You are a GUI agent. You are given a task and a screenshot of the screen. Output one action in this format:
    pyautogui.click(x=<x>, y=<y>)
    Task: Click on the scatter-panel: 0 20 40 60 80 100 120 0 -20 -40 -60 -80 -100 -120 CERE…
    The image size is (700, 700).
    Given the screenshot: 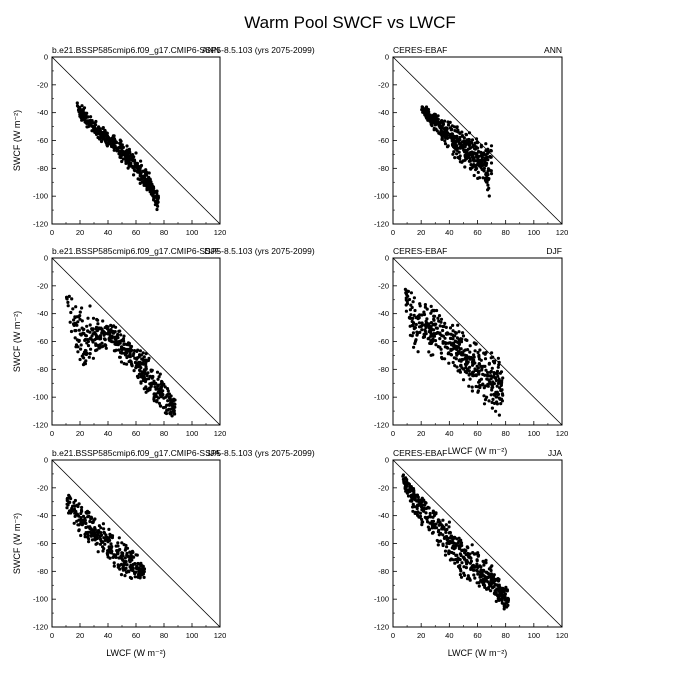 What is the action you would take?
    pyautogui.click(x=471, y=141)
    